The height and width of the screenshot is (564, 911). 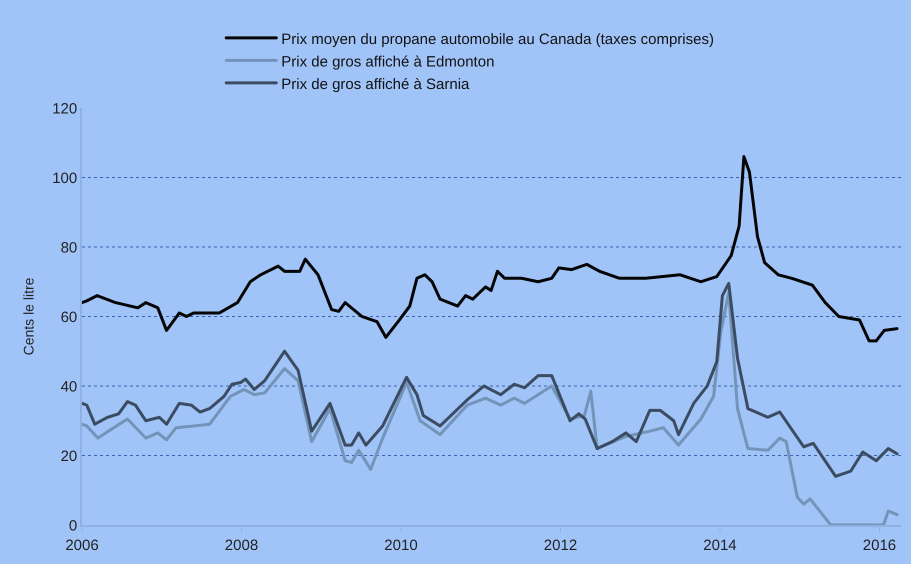 What do you see at coordinates (375, 84) in the screenshot?
I see `legend-label: Prix de gros affiché à Sarnia` at bounding box center [375, 84].